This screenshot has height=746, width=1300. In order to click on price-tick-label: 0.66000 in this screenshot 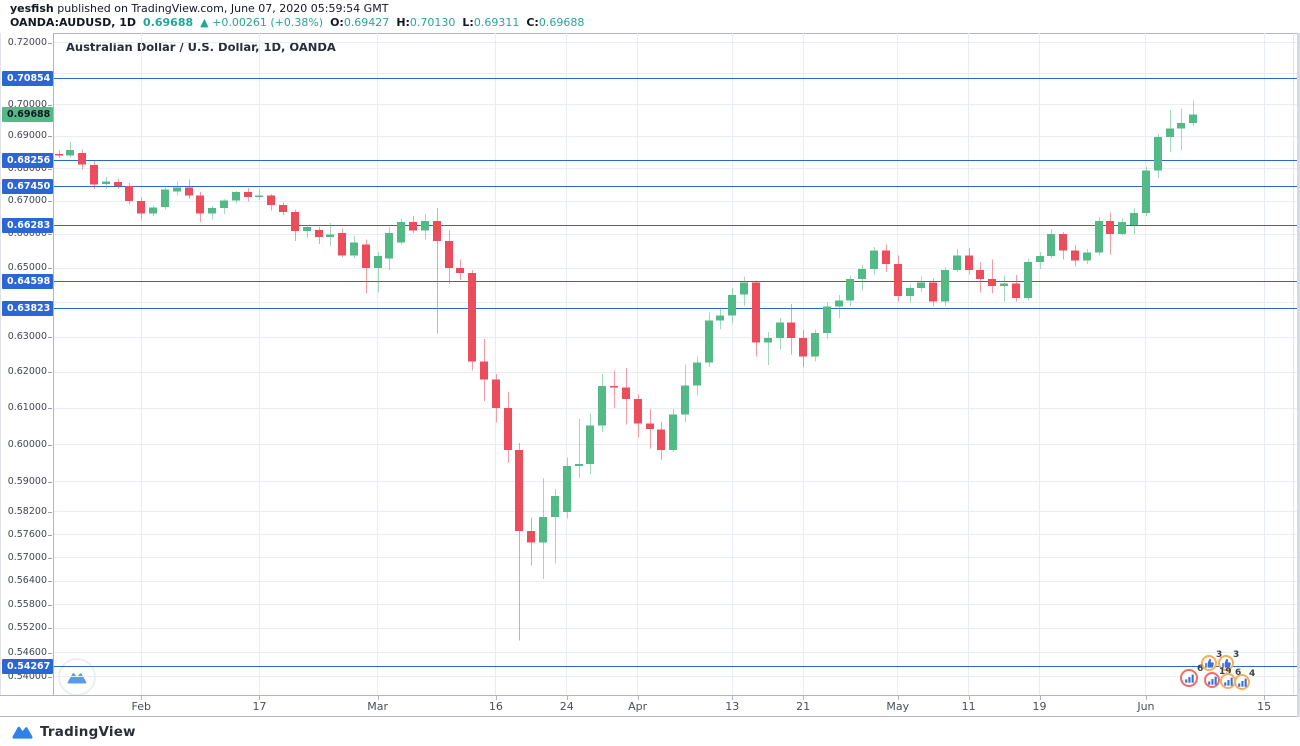, I will do `click(27, 234)`.